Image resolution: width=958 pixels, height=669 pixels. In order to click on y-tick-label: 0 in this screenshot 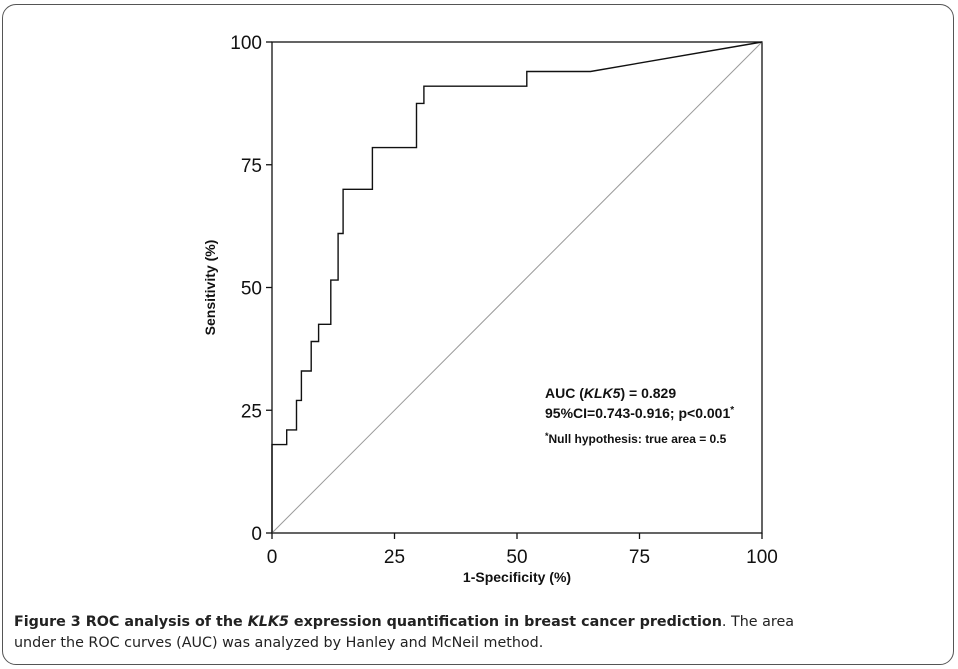, I will do `click(256, 534)`.